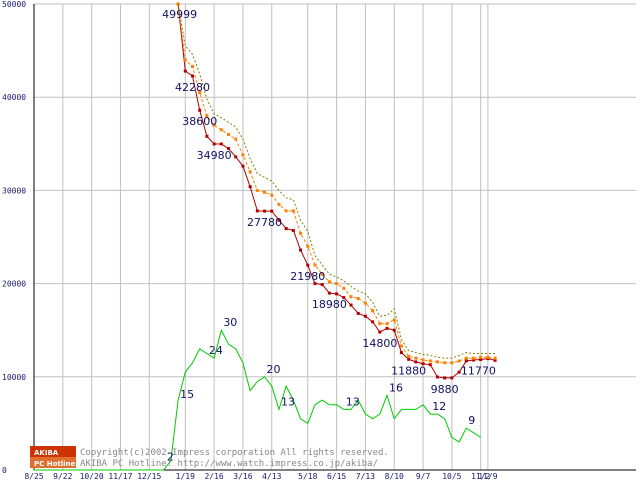 The height and width of the screenshot is (480, 640). I want to click on data-label: 24, so click(216, 350).